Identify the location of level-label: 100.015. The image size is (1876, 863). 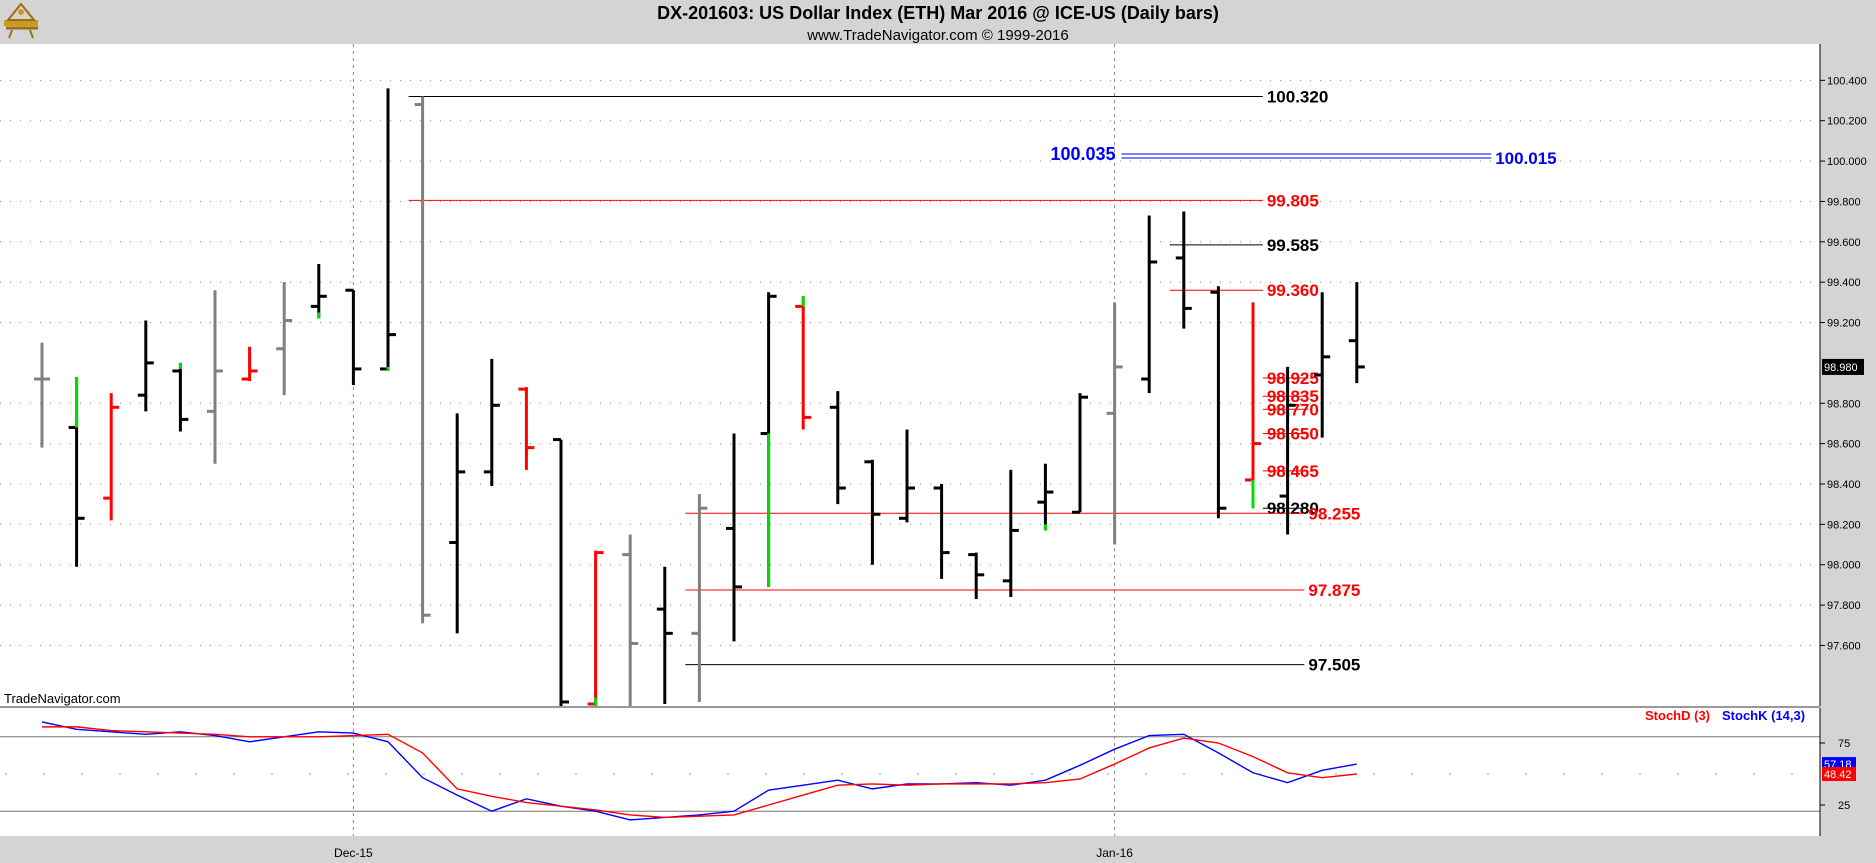
(1525, 158).